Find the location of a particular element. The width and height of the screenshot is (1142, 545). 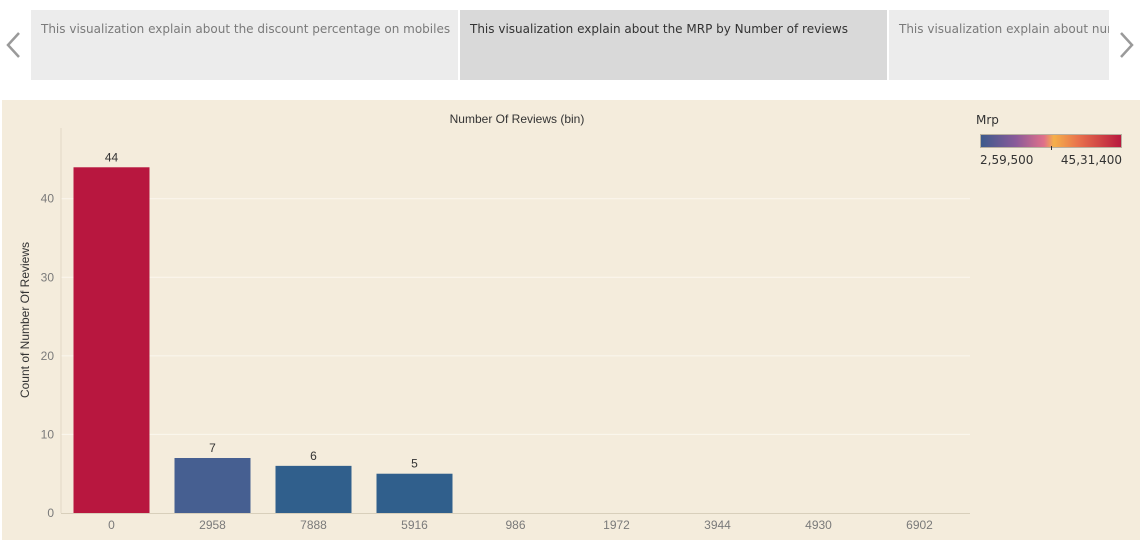

legend-min-label: 2,59,500 is located at coordinates (1007, 160).